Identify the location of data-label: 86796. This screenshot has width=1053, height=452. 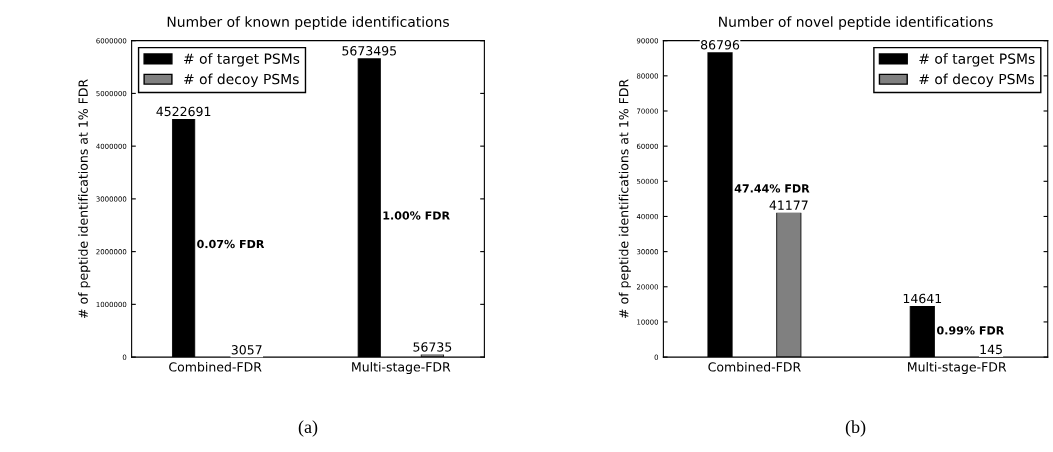
(720, 45).